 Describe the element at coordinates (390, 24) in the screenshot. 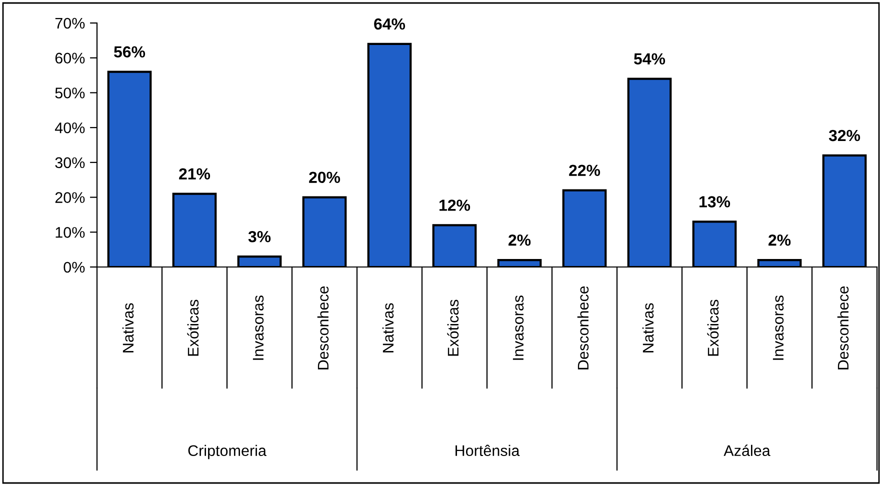

I see `data-label: 64%` at that location.